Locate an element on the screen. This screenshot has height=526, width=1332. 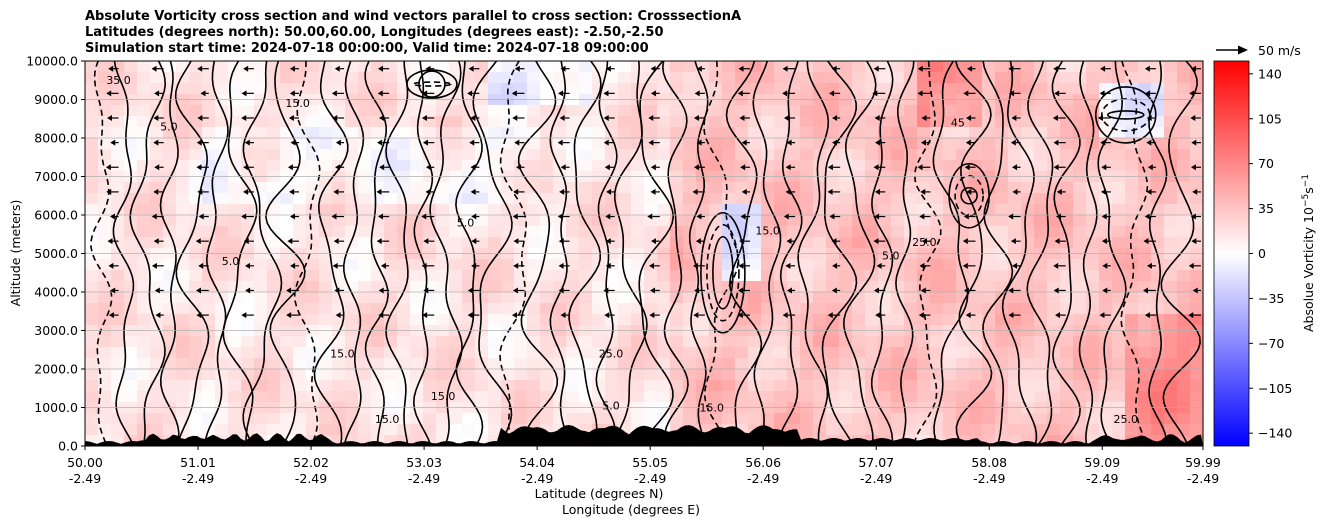
x-tick-label-lat: 52.02 is located at coordinates (311, 462).